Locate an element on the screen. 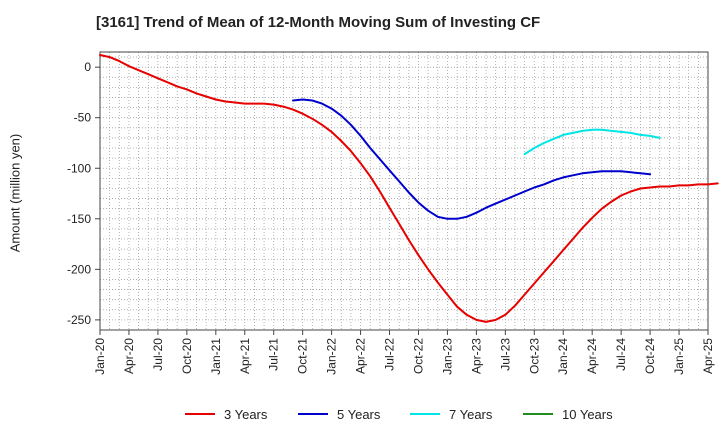 Image resolution: width=720 pixels, height=440 pixels. x-tick-label: Jul-22 is located at coordinates (390, 354).